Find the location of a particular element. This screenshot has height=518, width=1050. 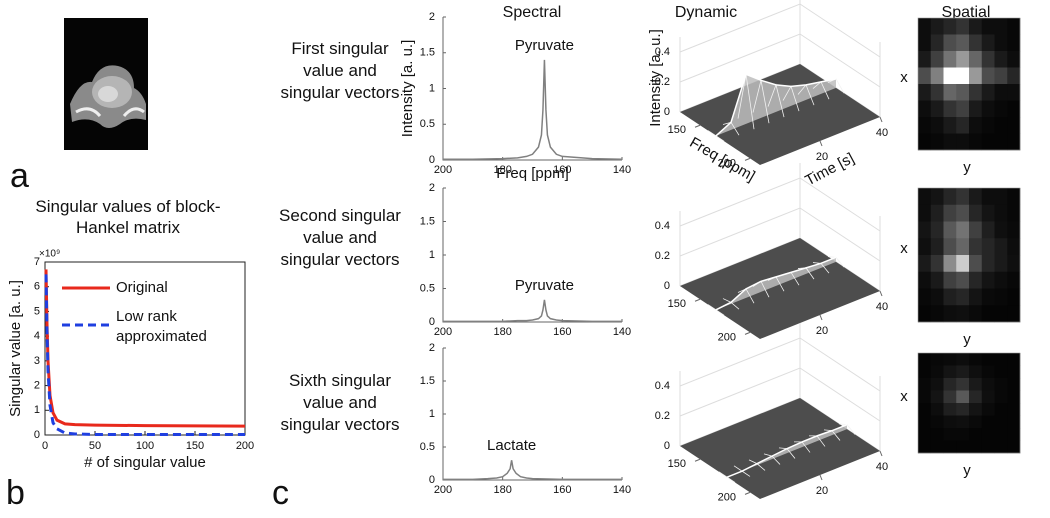

x-tick-label: 160 is located at coordinates (562, 332).